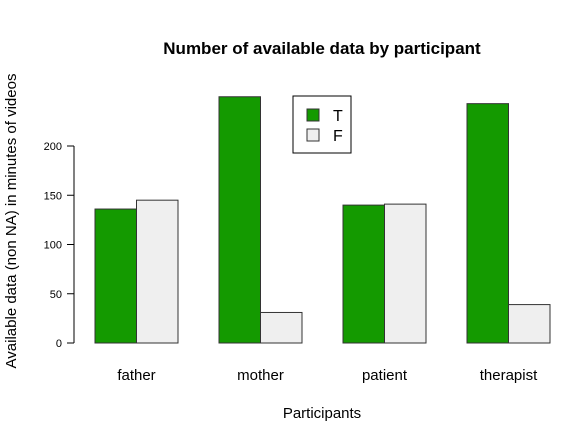 This screenshot has width=587, height=422. I want to click on legend: TF, so click(322, 124).